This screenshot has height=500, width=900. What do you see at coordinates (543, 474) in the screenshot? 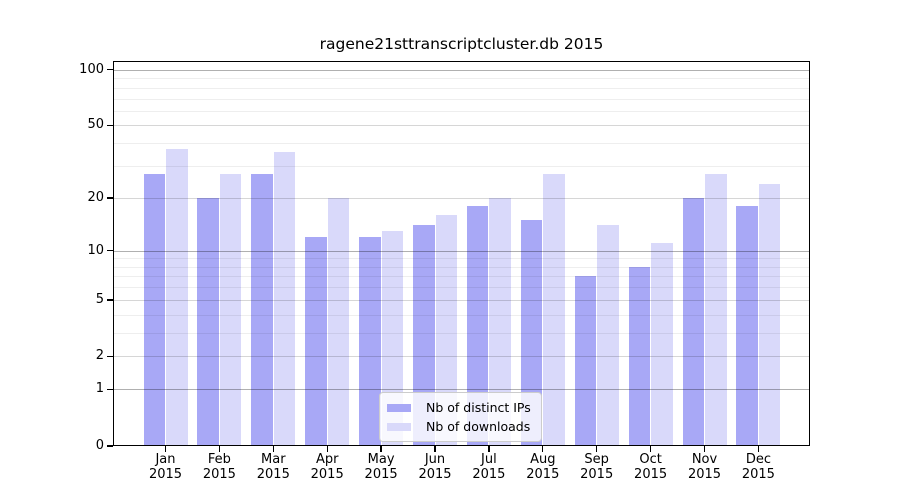
I see `x-tick-year-aug: 2015` at bounding box center [543, 474].